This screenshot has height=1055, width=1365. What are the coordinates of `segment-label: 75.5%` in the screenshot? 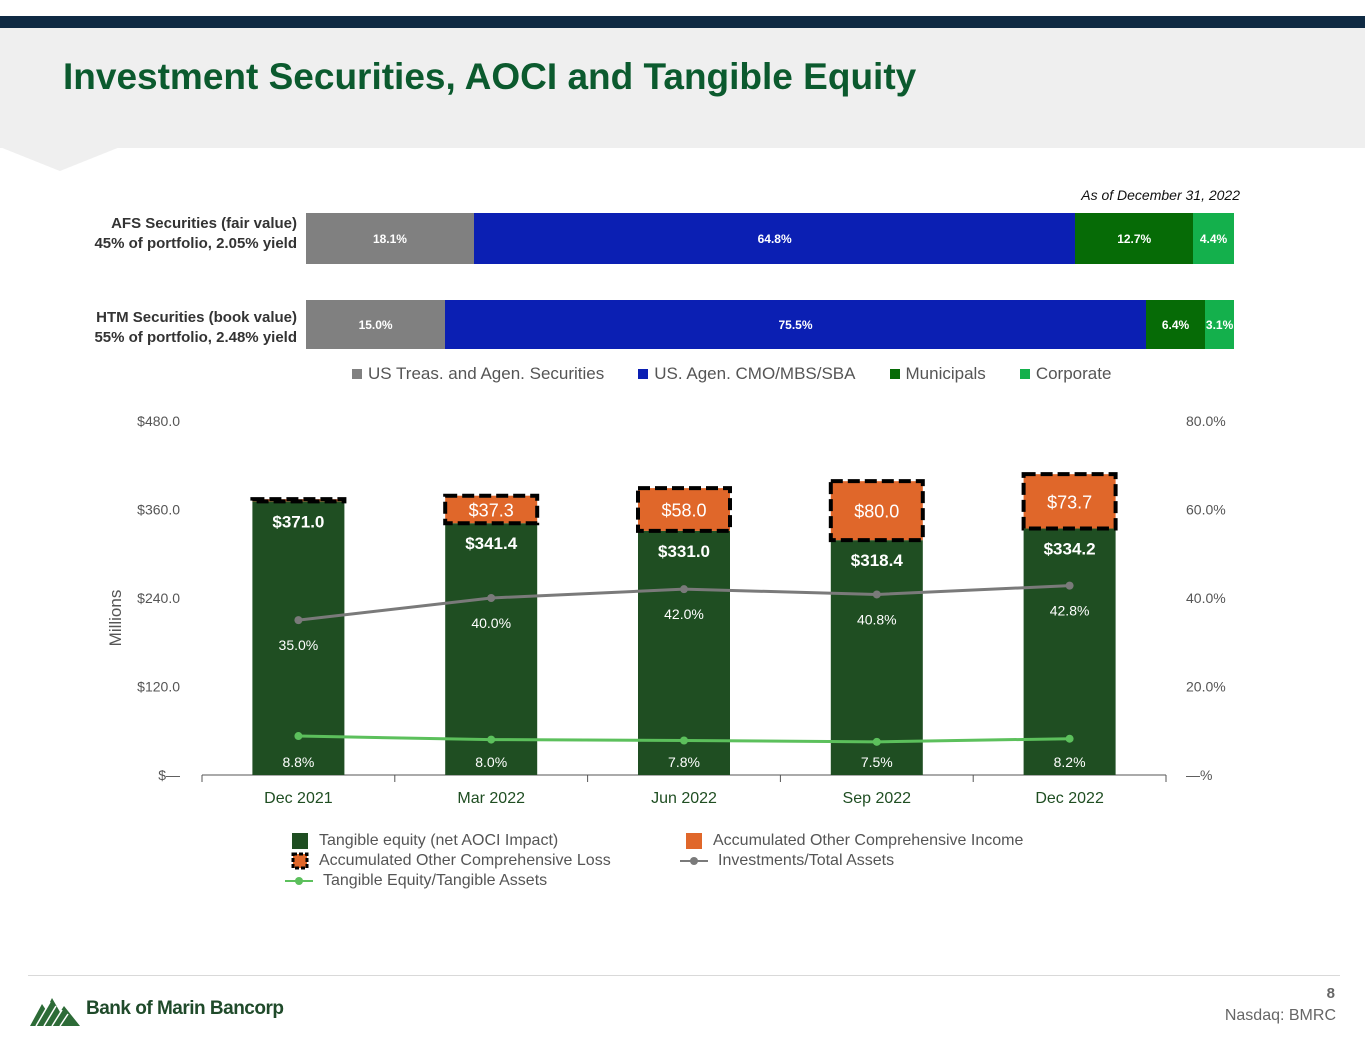 It's located at (795, 324).